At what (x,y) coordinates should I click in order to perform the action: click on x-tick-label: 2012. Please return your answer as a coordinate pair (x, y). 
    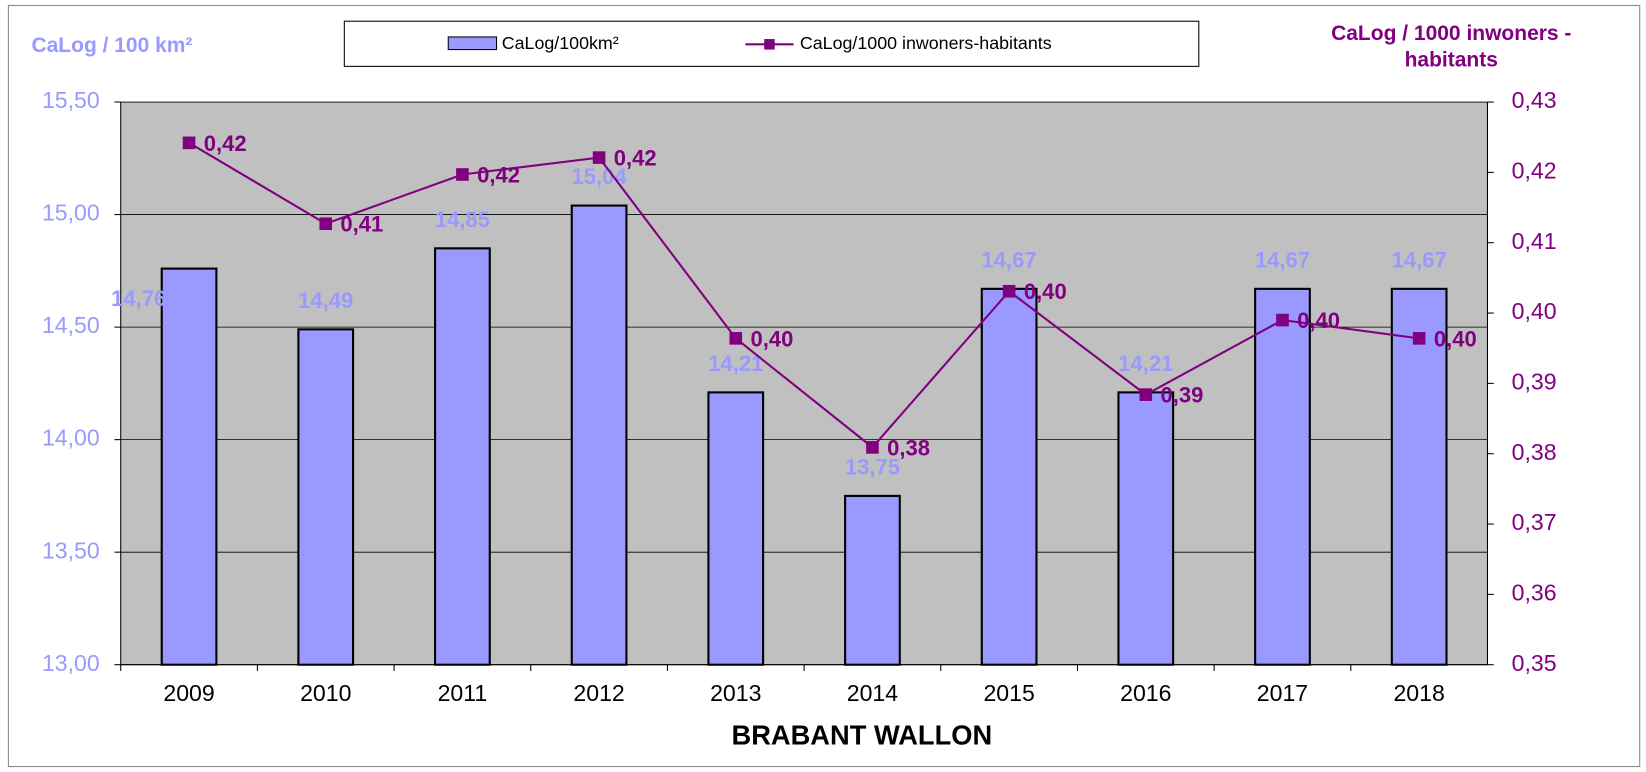
    Looking at the image, I should click on (598, 693).